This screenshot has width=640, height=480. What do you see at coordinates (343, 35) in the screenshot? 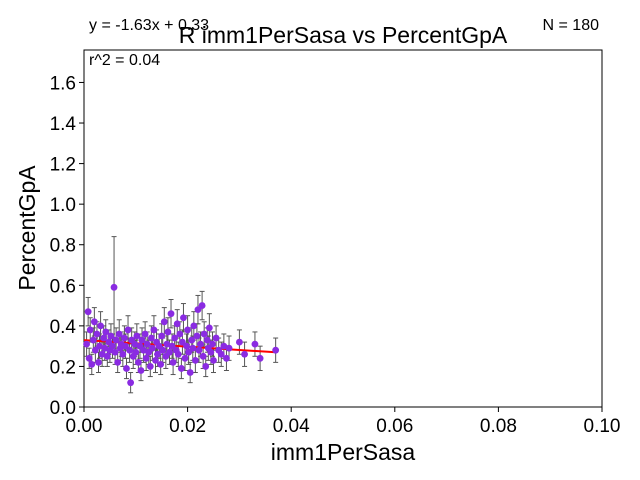
I see `chart-title: R imm1PerSasa vs PercentGpA` at bounding box center [343, 35].